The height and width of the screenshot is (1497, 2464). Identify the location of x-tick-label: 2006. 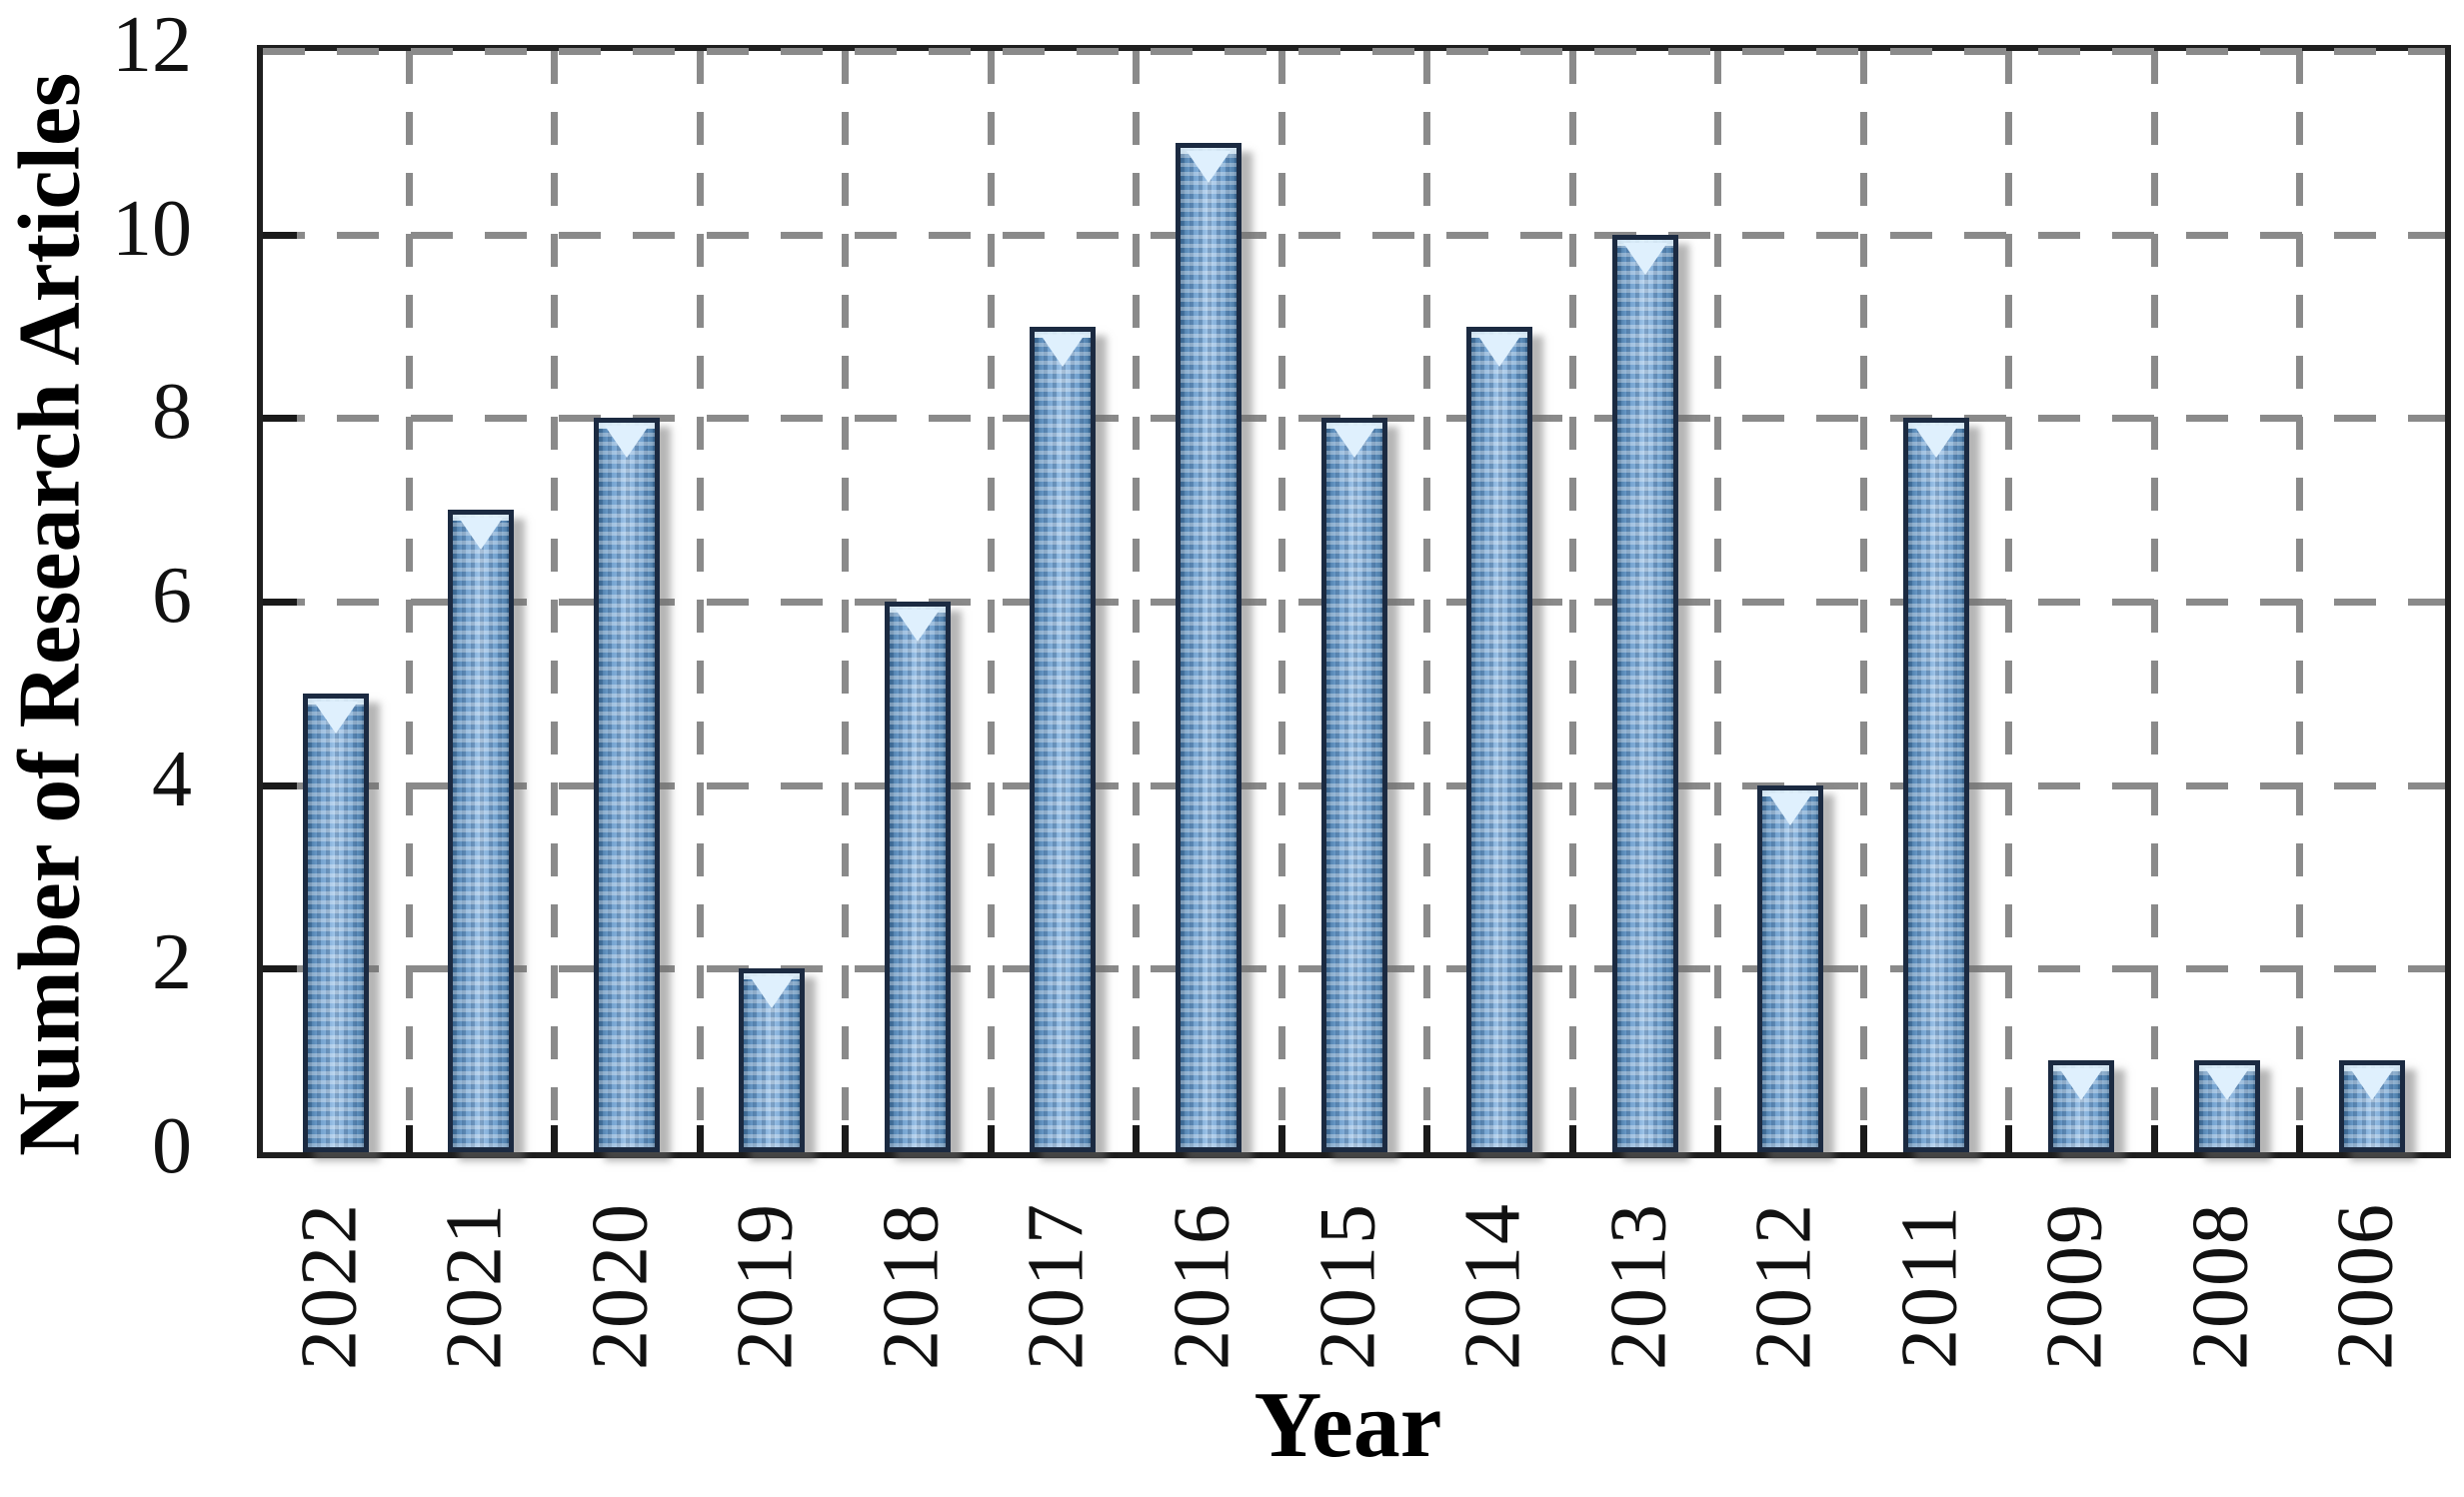
(2365, 1286).